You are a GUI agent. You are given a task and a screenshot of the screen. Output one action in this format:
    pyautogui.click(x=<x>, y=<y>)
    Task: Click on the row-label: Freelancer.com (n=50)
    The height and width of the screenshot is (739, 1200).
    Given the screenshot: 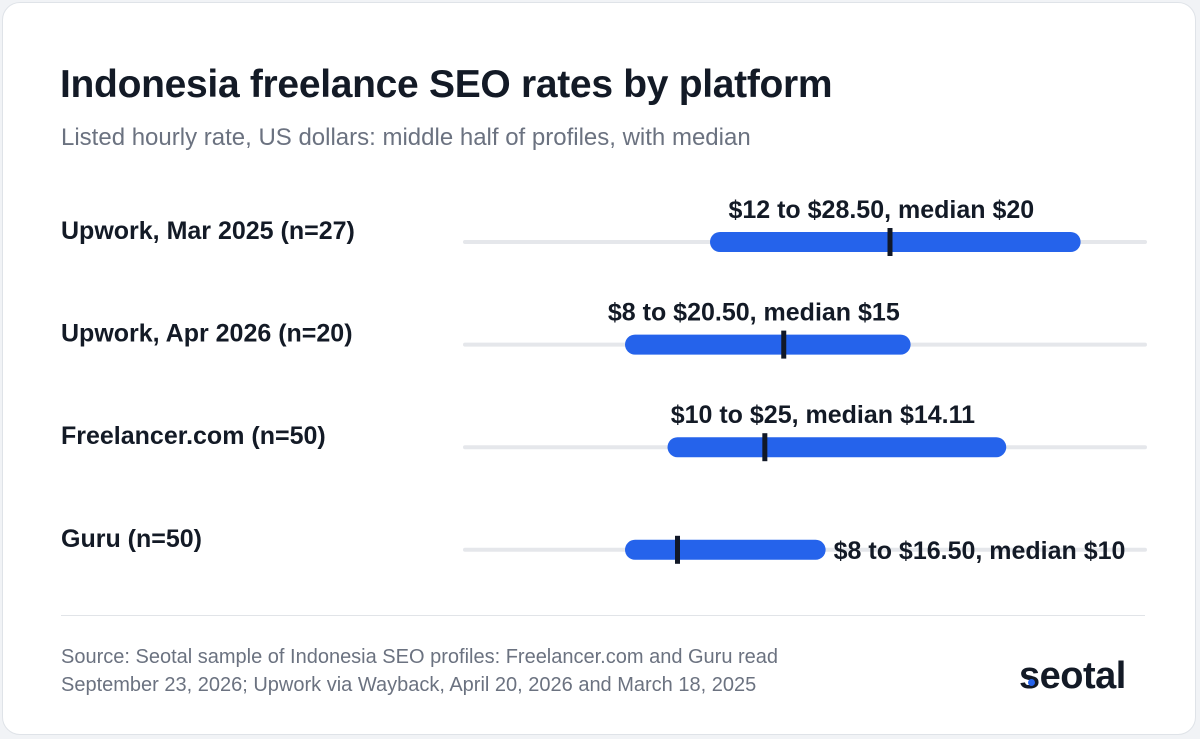 What is the action you would take?
    pyautogui.click(x=193, y=436)
    